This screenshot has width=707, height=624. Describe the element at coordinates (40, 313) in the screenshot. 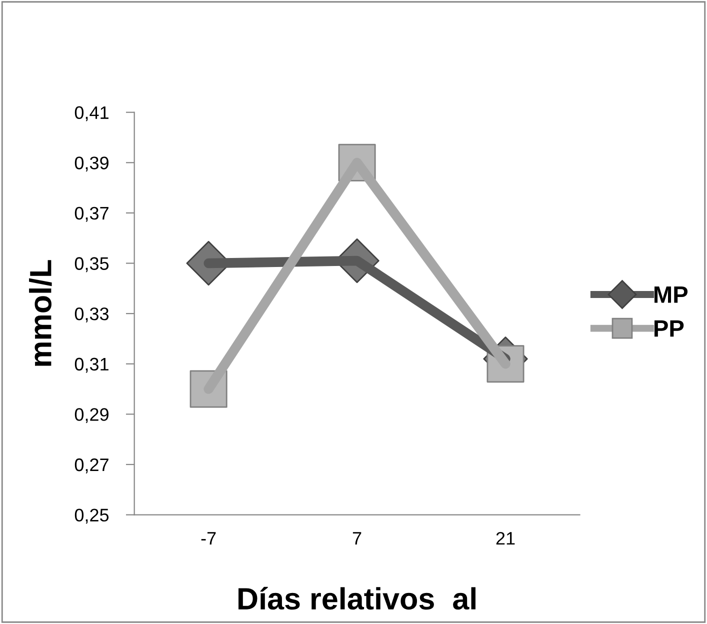

I see `y-axis-title: mmol/L` at that location.